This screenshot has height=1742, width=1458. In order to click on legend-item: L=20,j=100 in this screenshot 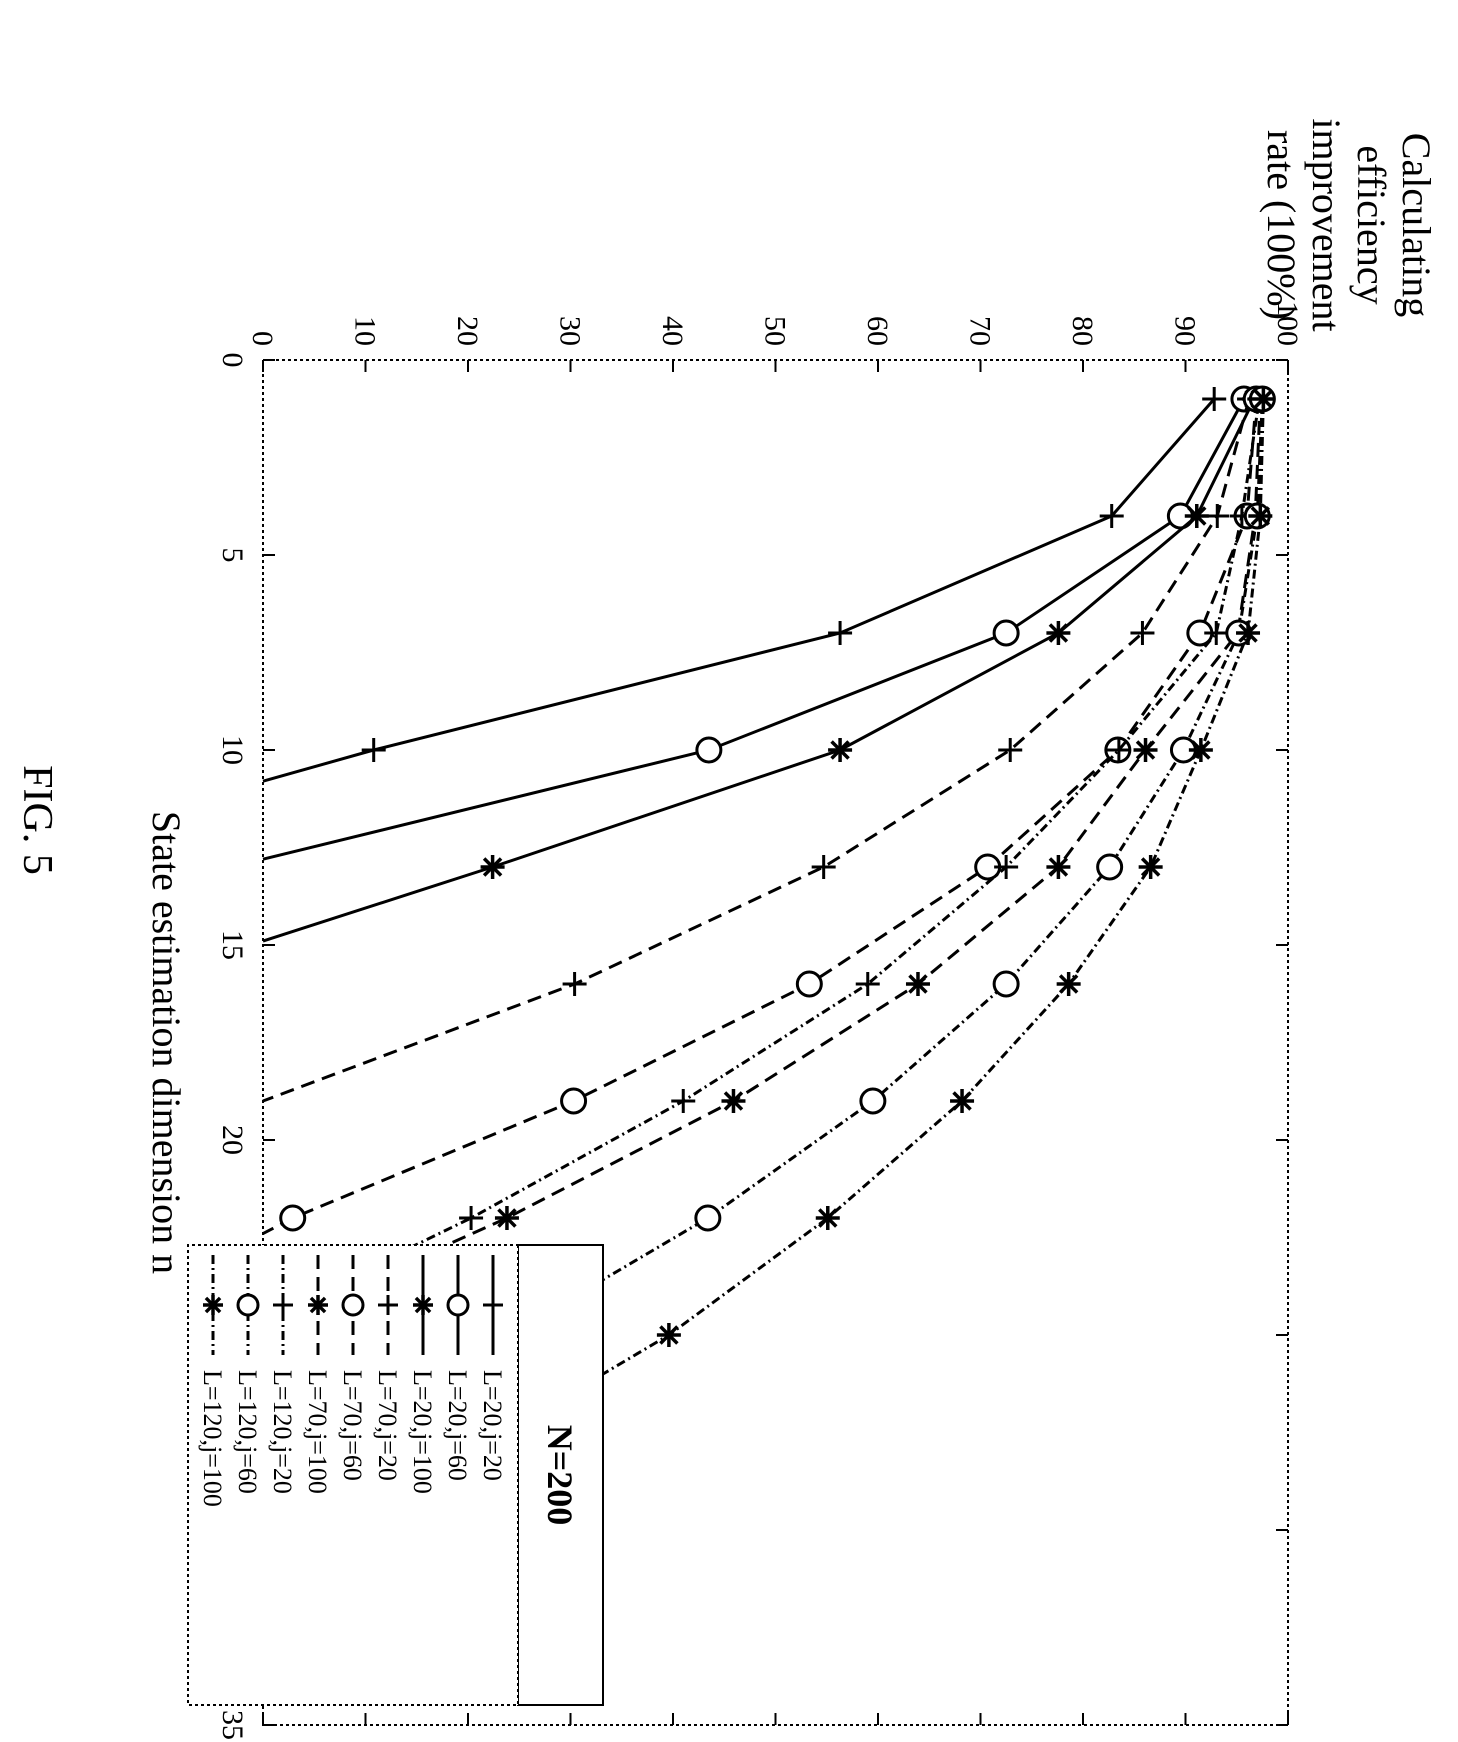, I will do `click(422, 1374)`.